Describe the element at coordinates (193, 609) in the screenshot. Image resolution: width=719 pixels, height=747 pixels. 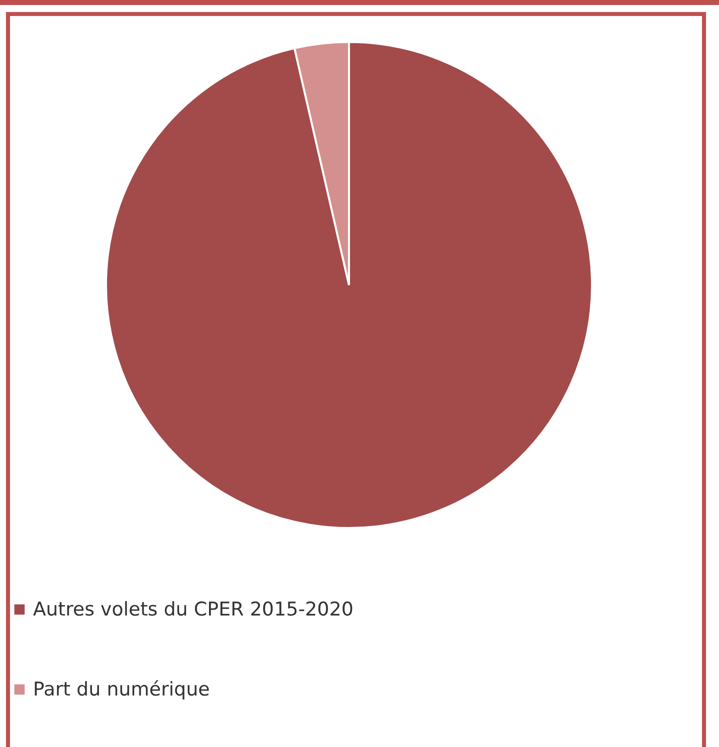
I see `legend-label: Autres volets du CPER 2015-2020` at that location.